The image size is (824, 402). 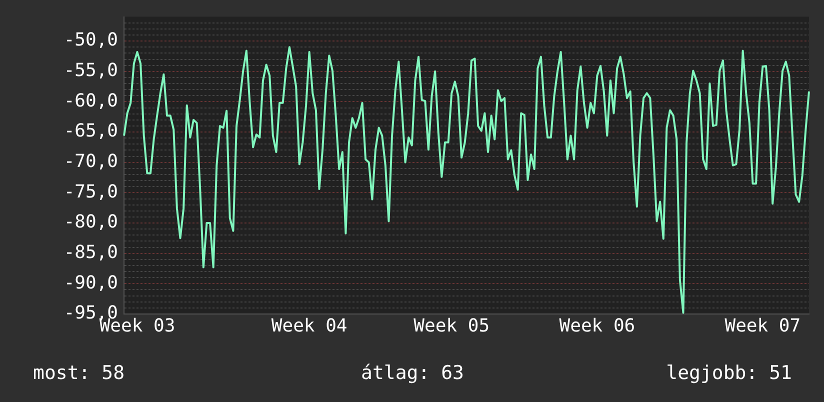 I want to click on y-tick-label: -80,0, so click(x=91, y=222).